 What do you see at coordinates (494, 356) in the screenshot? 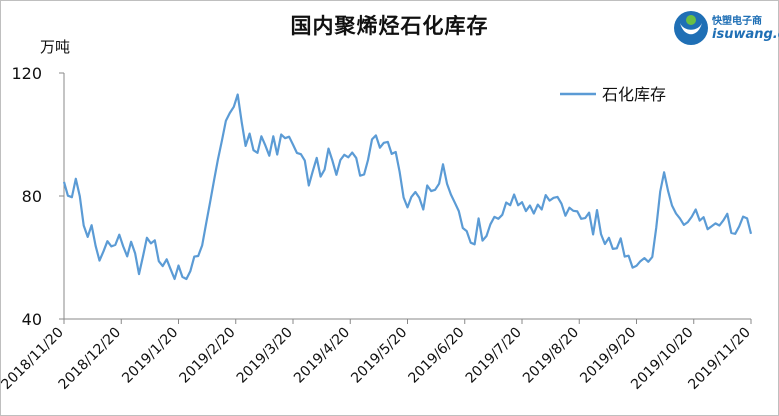
I see `x-tick-label: 2019/7/20` at bounding box center [494, 356].